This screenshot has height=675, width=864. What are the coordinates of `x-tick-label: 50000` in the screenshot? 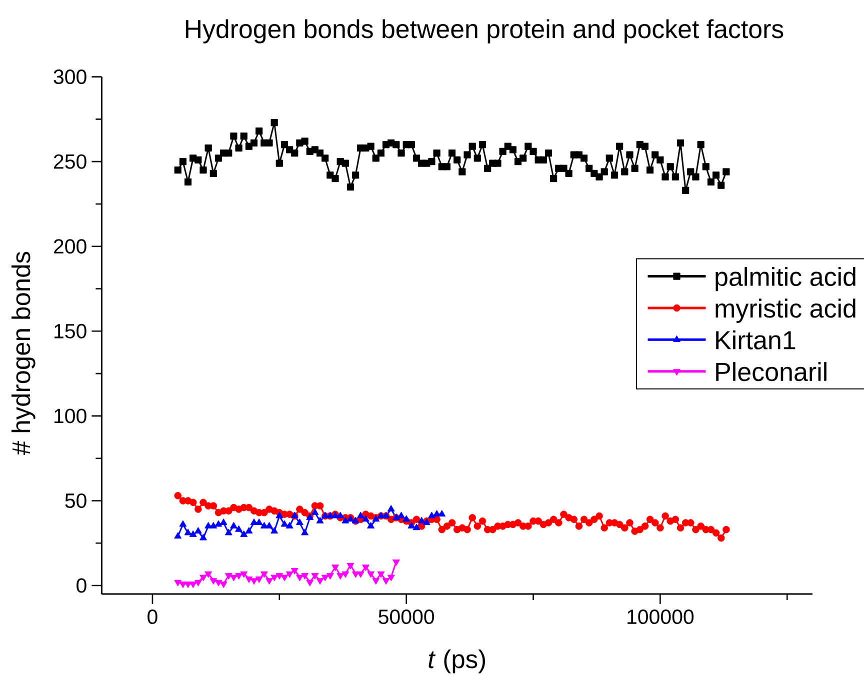 It's located at (406, 617).